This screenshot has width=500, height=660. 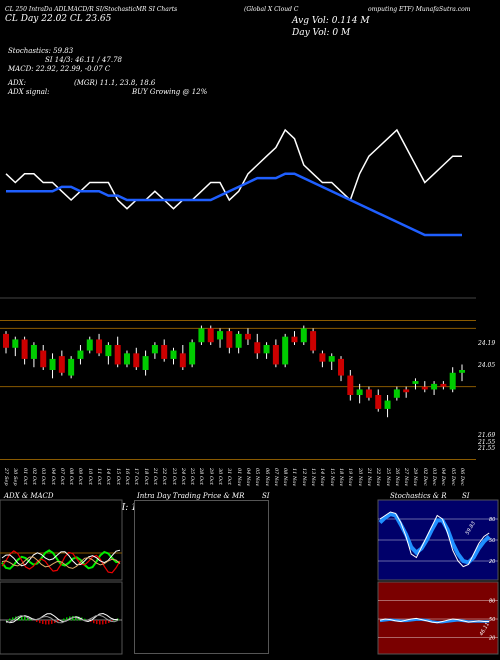 I want to click on price-label-2: 24.05, so click(x=487, y=365).